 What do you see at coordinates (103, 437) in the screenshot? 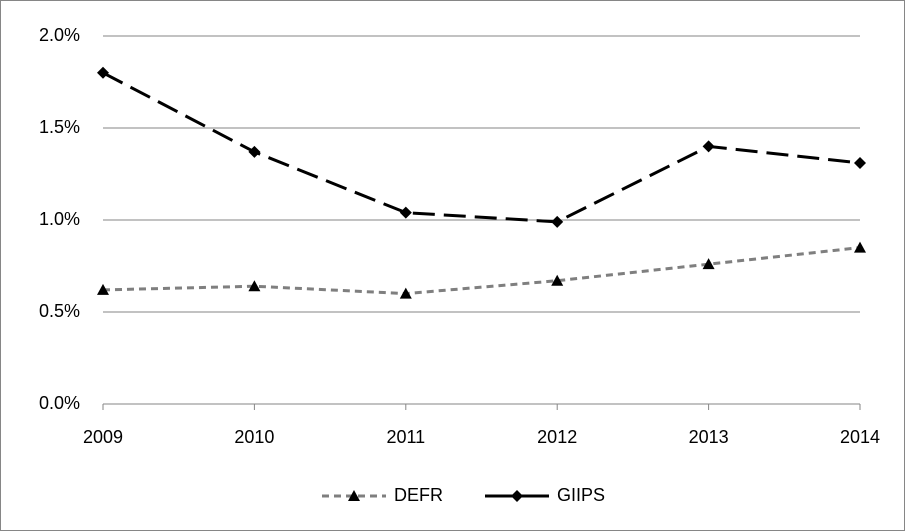
I see `x-tick-label: 2009` at bounding box center [103, 437].